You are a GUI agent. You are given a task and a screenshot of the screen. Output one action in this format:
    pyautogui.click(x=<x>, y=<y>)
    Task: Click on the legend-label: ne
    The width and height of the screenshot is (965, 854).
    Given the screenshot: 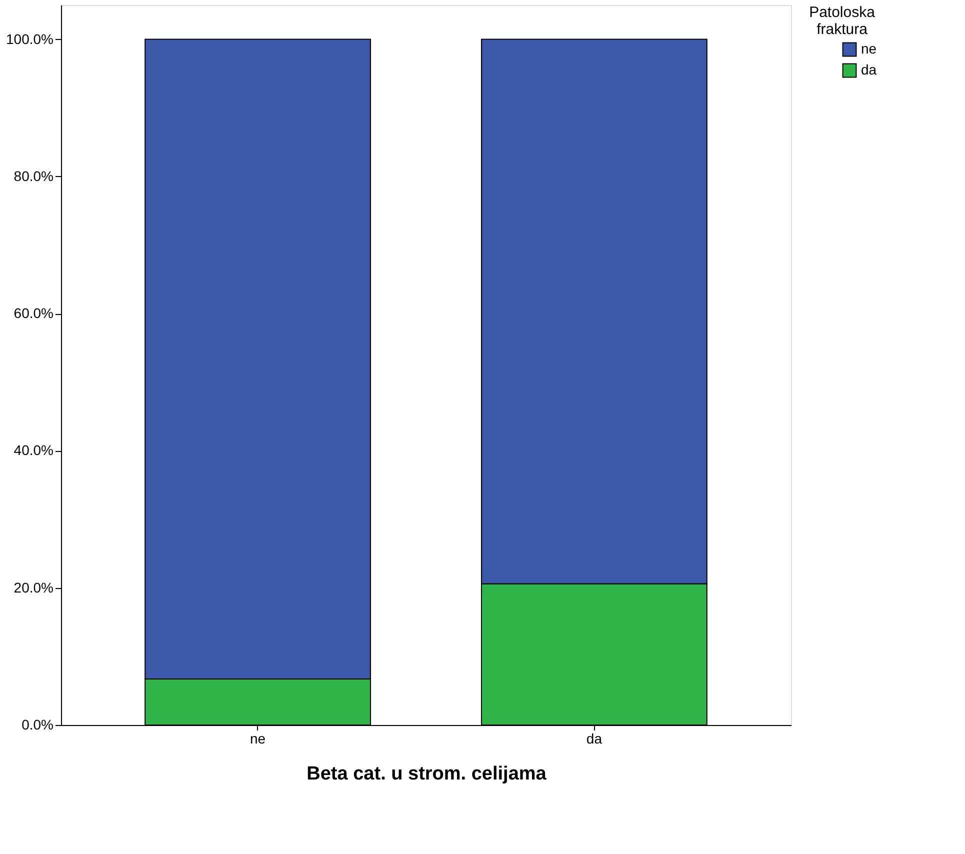 What is the action you would take?
    pyautogui.click(x=869, y=48)
    